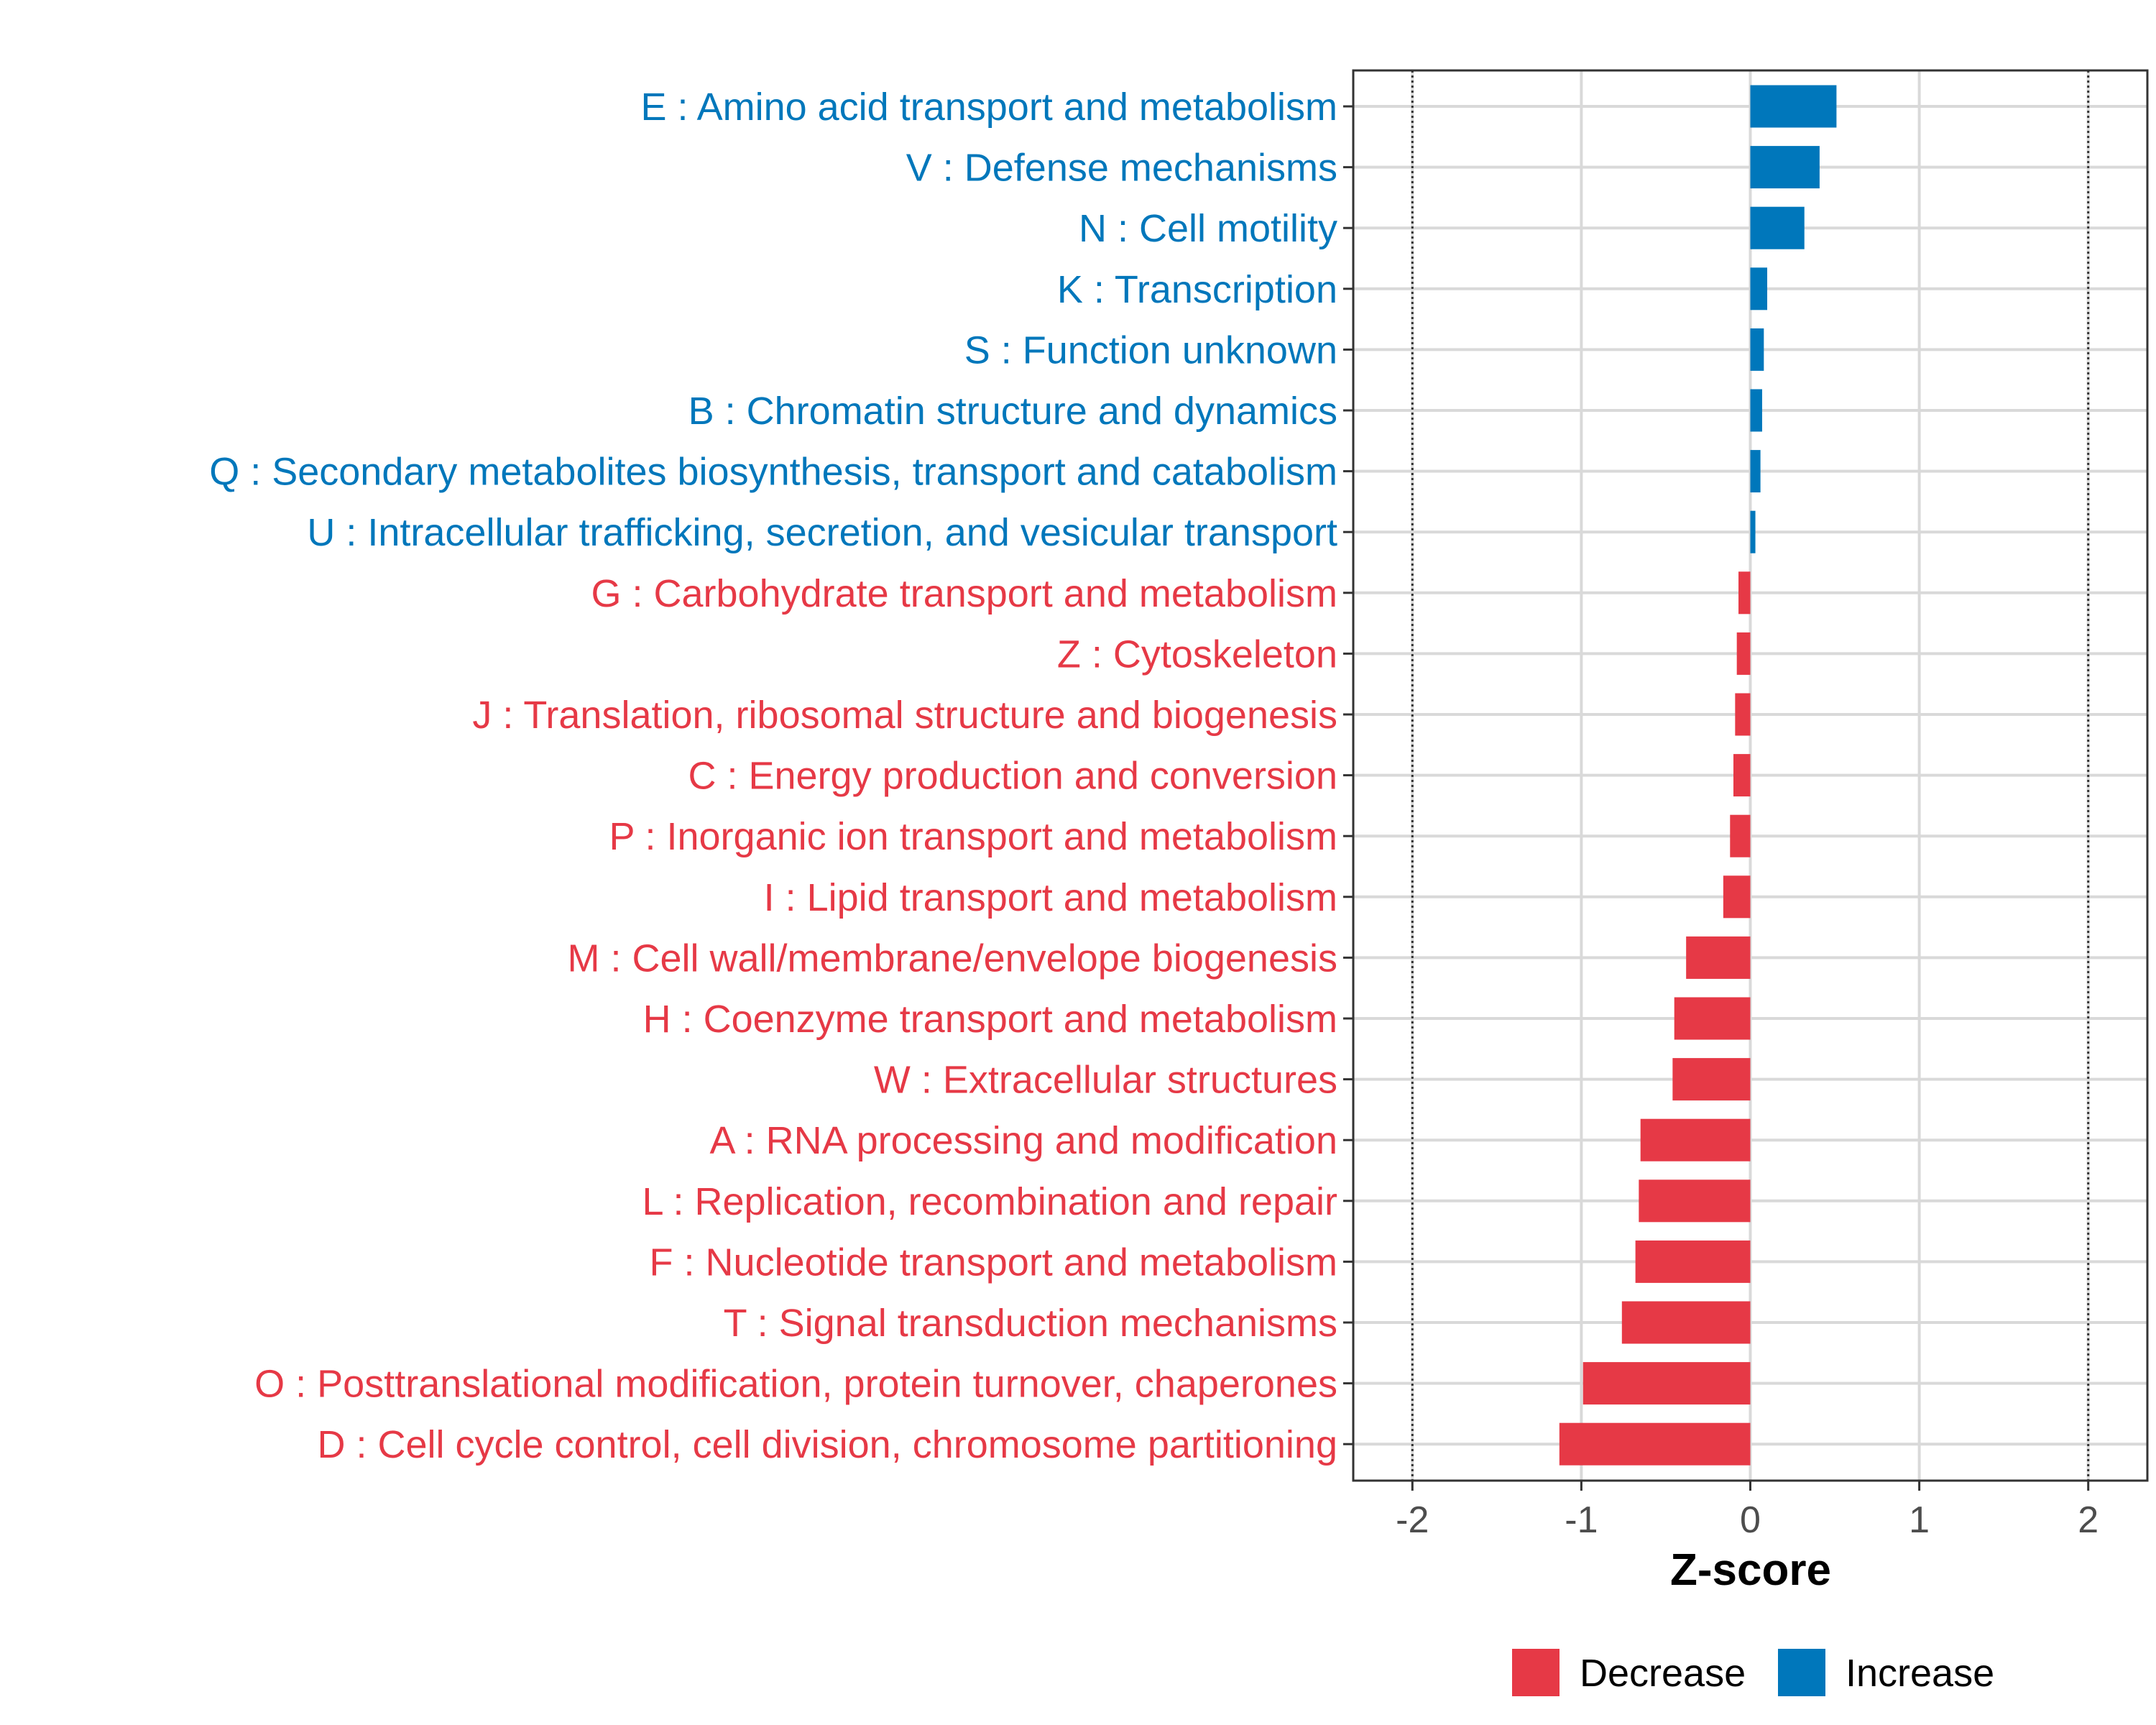 This screenshot has width=2156, height=1725. Describe the element at coordinates (1150, 350) in the screenshot. I see `category-label: S : Function unknown` at that location.